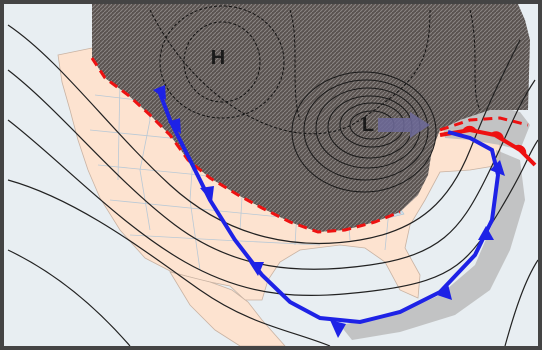 This screenshot has height=350, width=542. I want to click on warm-front, so click(488, 146).